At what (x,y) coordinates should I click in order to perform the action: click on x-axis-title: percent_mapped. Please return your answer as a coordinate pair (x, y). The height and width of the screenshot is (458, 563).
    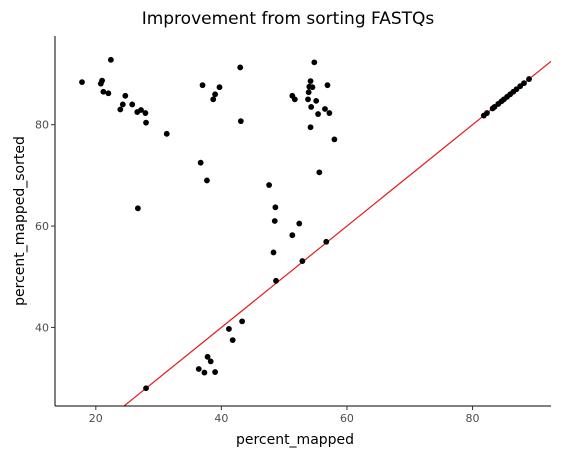
    Looking at the image, I should click on (295, 440).